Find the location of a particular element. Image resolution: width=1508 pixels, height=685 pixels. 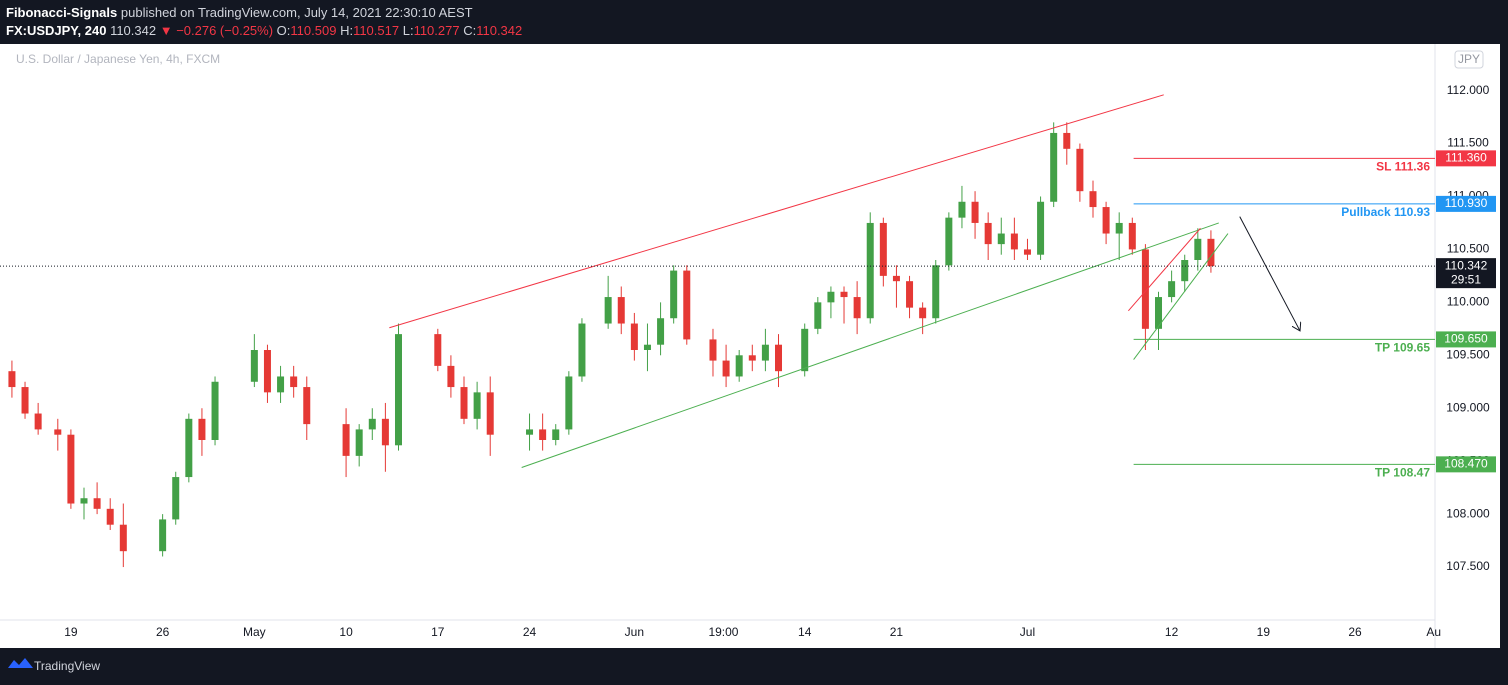

price-badge-text: 110.342 is located at coordinates (1466, 265).